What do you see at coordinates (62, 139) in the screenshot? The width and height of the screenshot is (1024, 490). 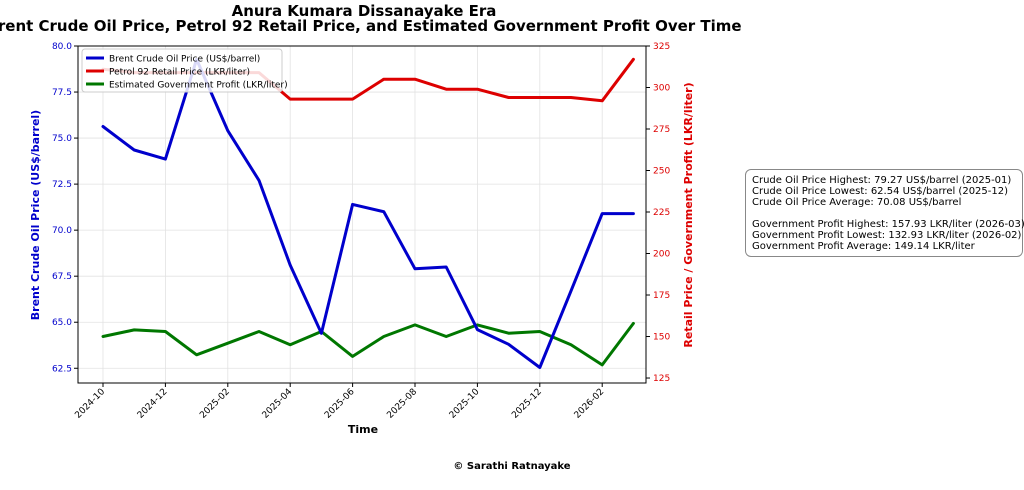 I see `left-tick-label: 75.0` at bounding box center [62, 139].